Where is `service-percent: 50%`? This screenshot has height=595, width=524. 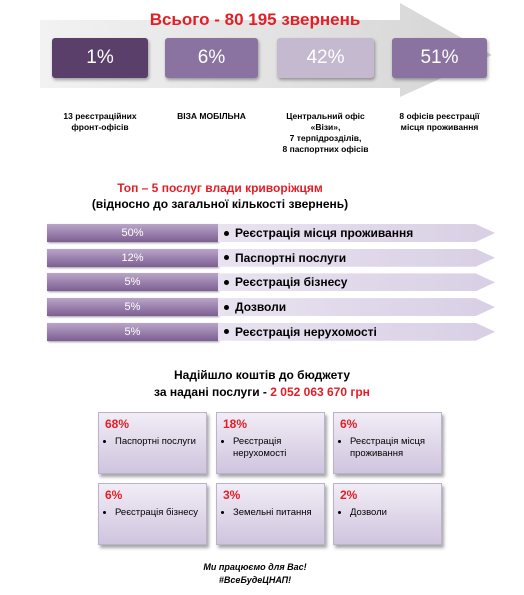 service-percent: 50% is located at coordinates (132, 233).